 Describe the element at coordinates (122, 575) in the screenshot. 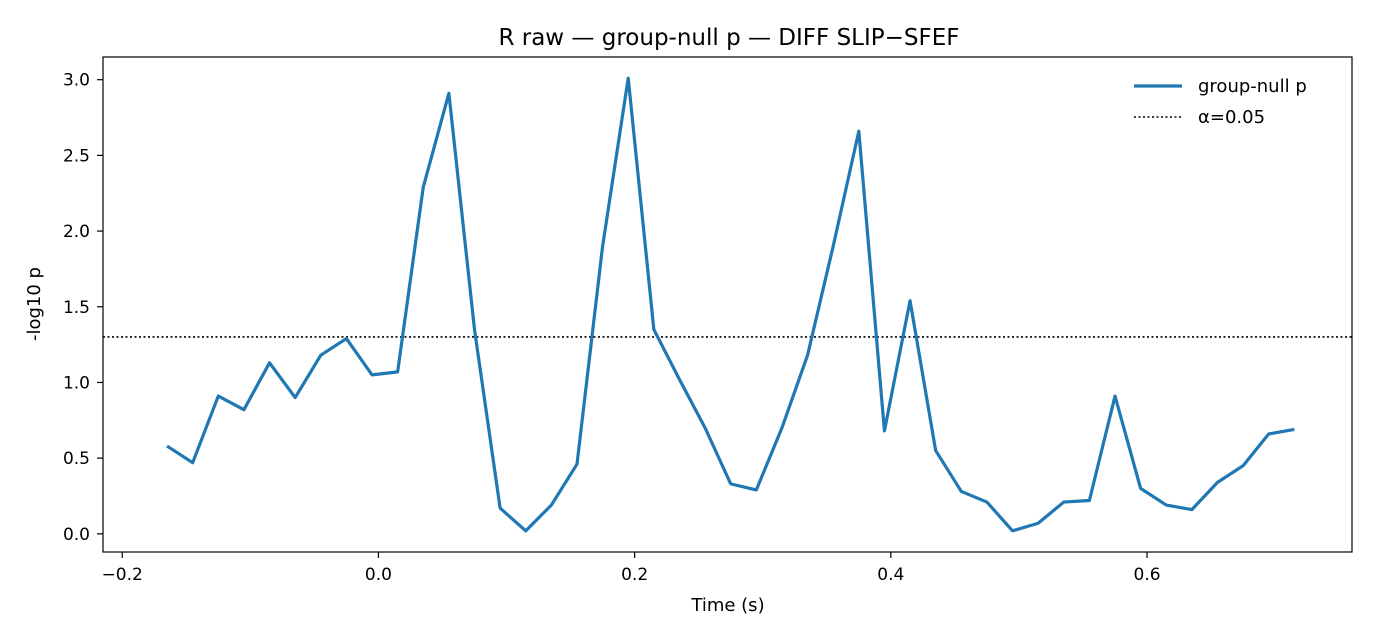

I see `x-tick-label: −0.2` at that location.